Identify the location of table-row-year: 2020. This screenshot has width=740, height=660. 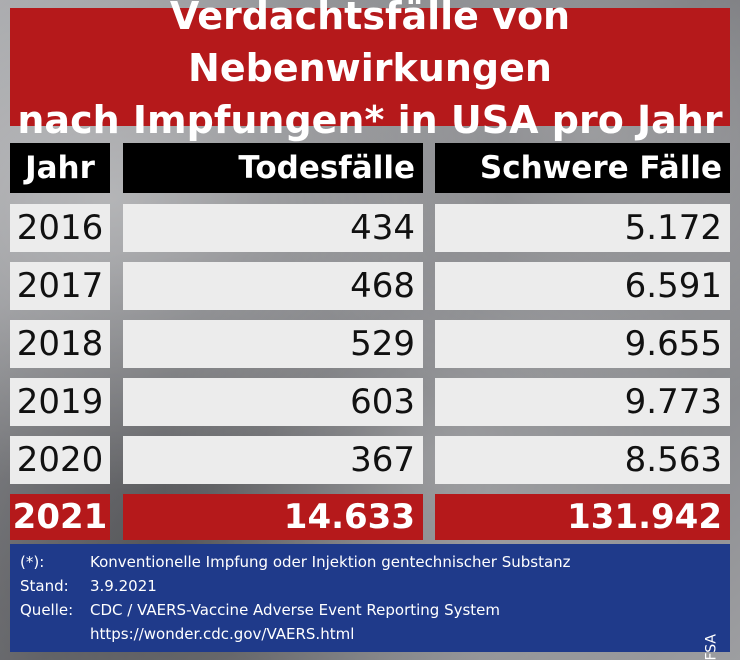
(60, 460).